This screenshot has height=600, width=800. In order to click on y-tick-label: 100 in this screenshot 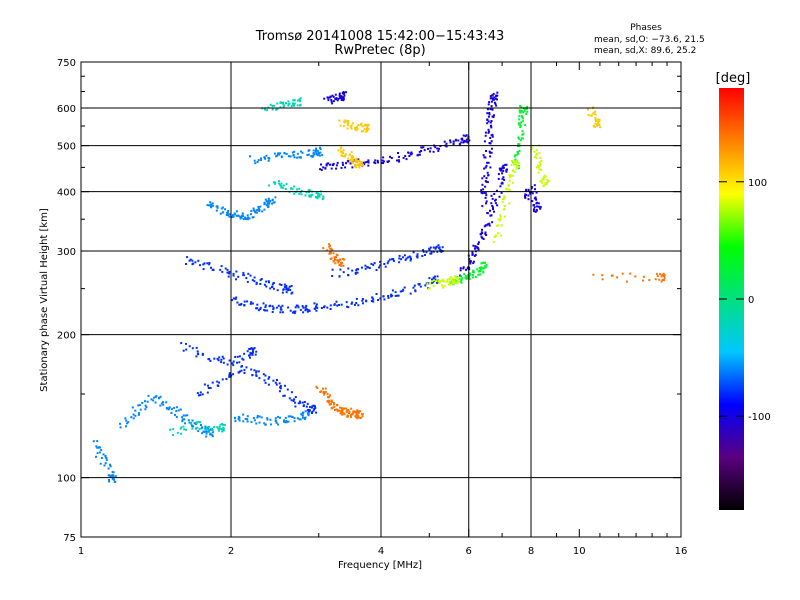, I will do `click(66, 479)`.